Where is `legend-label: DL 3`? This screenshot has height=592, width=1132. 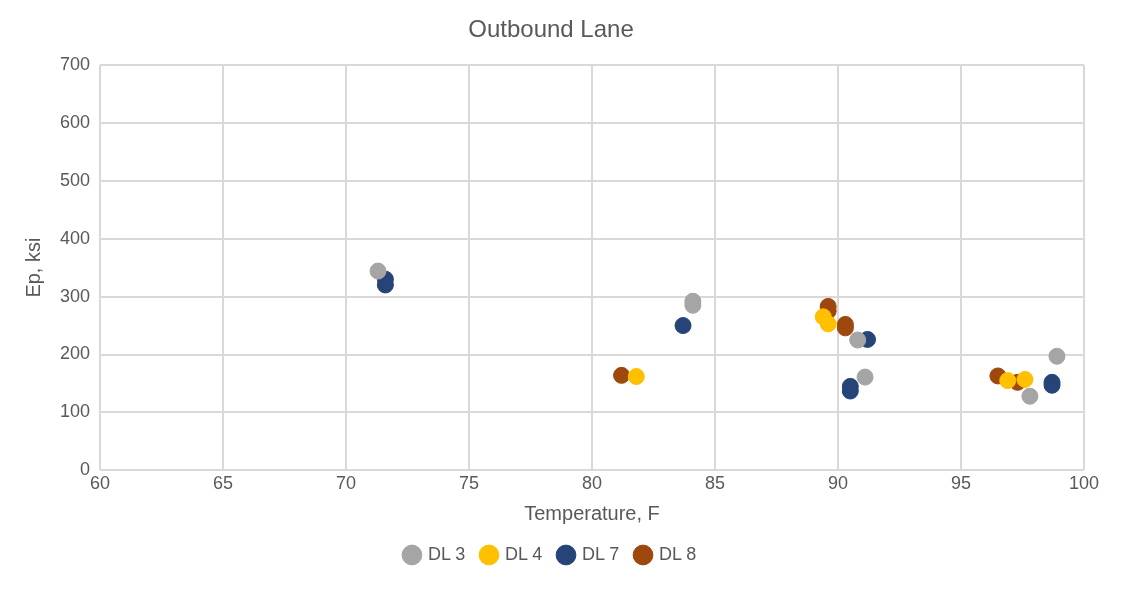 legend-label: DL 3 is located at coordinates (446, 553).